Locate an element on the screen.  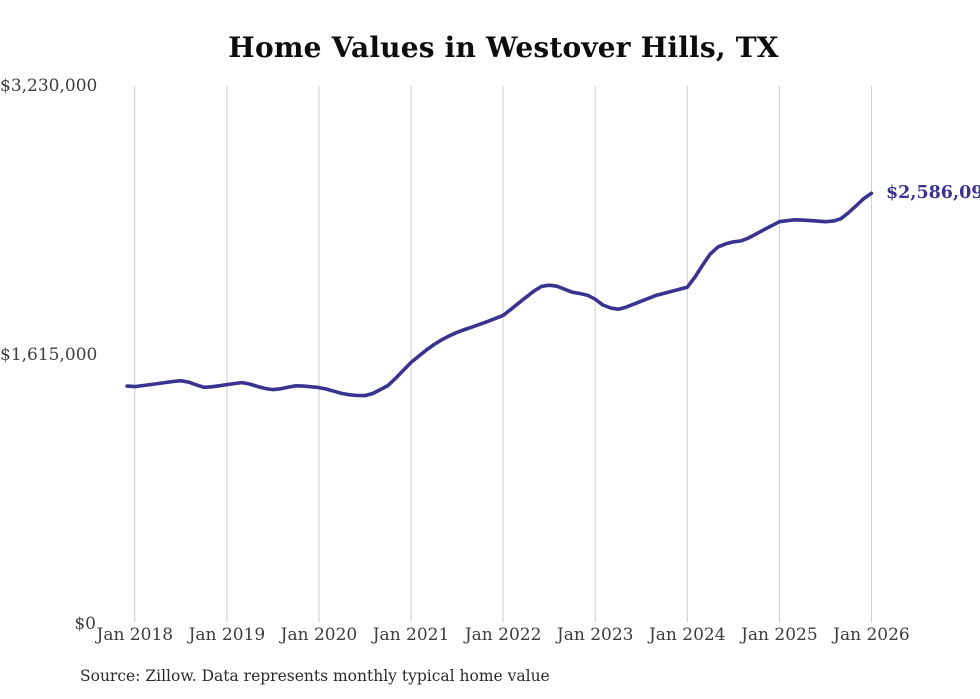
latest-value-label: $2,586,097 is located at coordinates (933, 193).